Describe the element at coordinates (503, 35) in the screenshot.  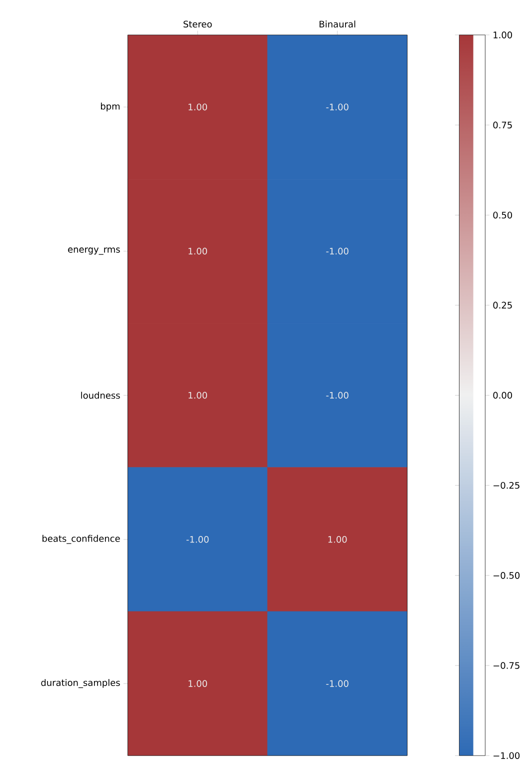
I see `color-bar-label: 1.00` at that location.